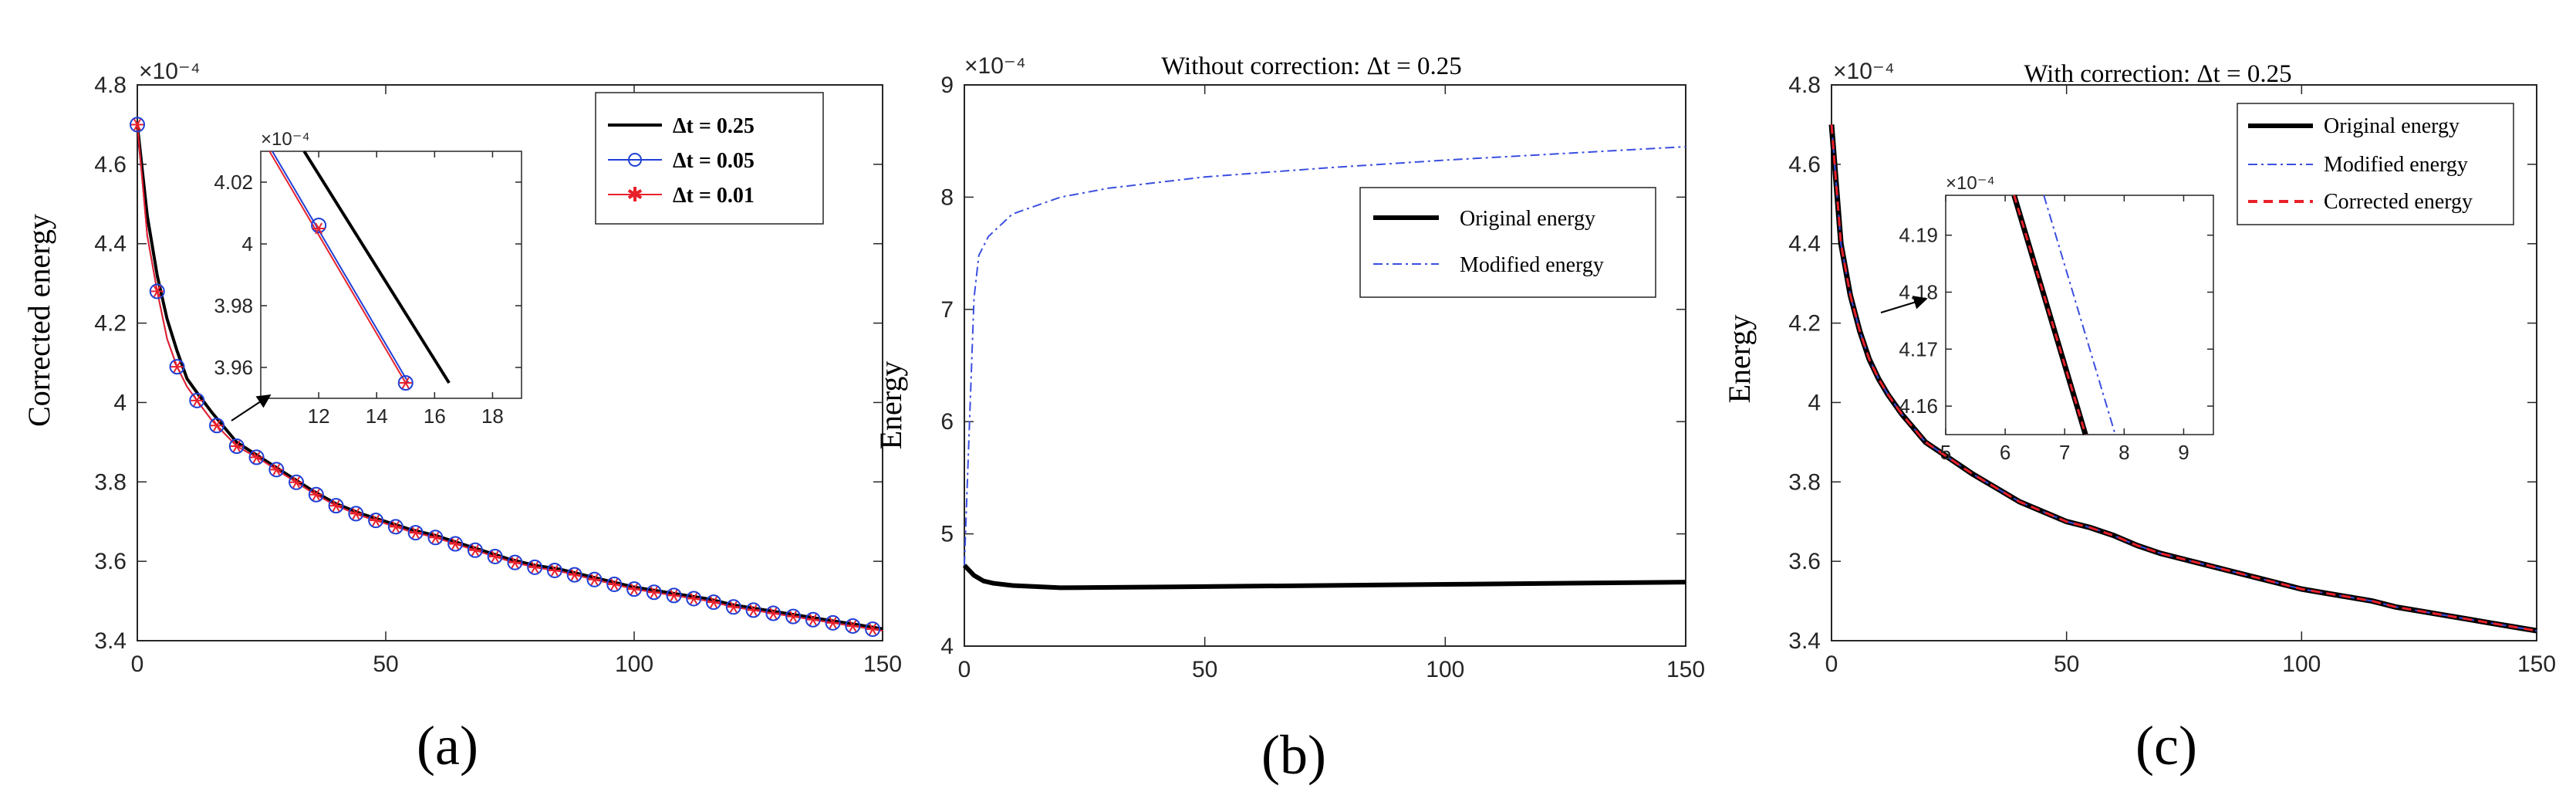  Describe the element at coordinates (2157, 74) in the screenshot. I see `chart-title: With correction: Δt = 0.25` at that location.